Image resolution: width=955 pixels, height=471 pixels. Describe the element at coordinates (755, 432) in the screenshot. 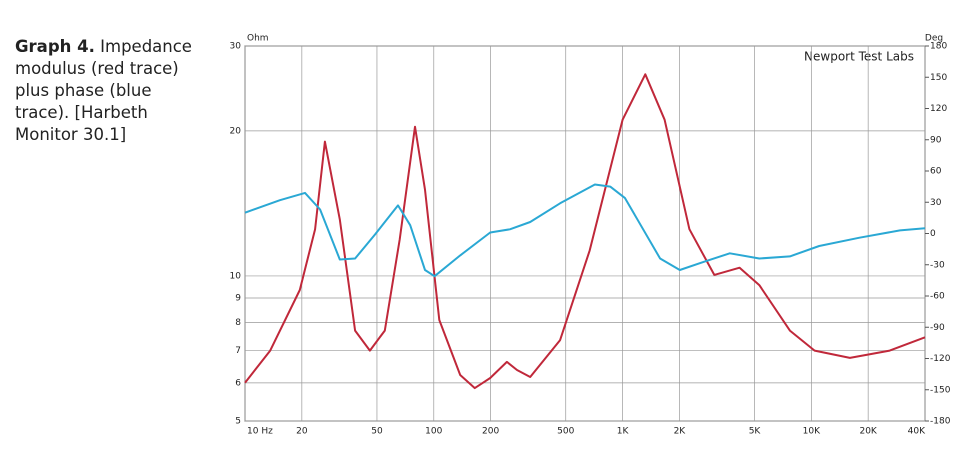

I see `x-tick-label: 5K` at that location.